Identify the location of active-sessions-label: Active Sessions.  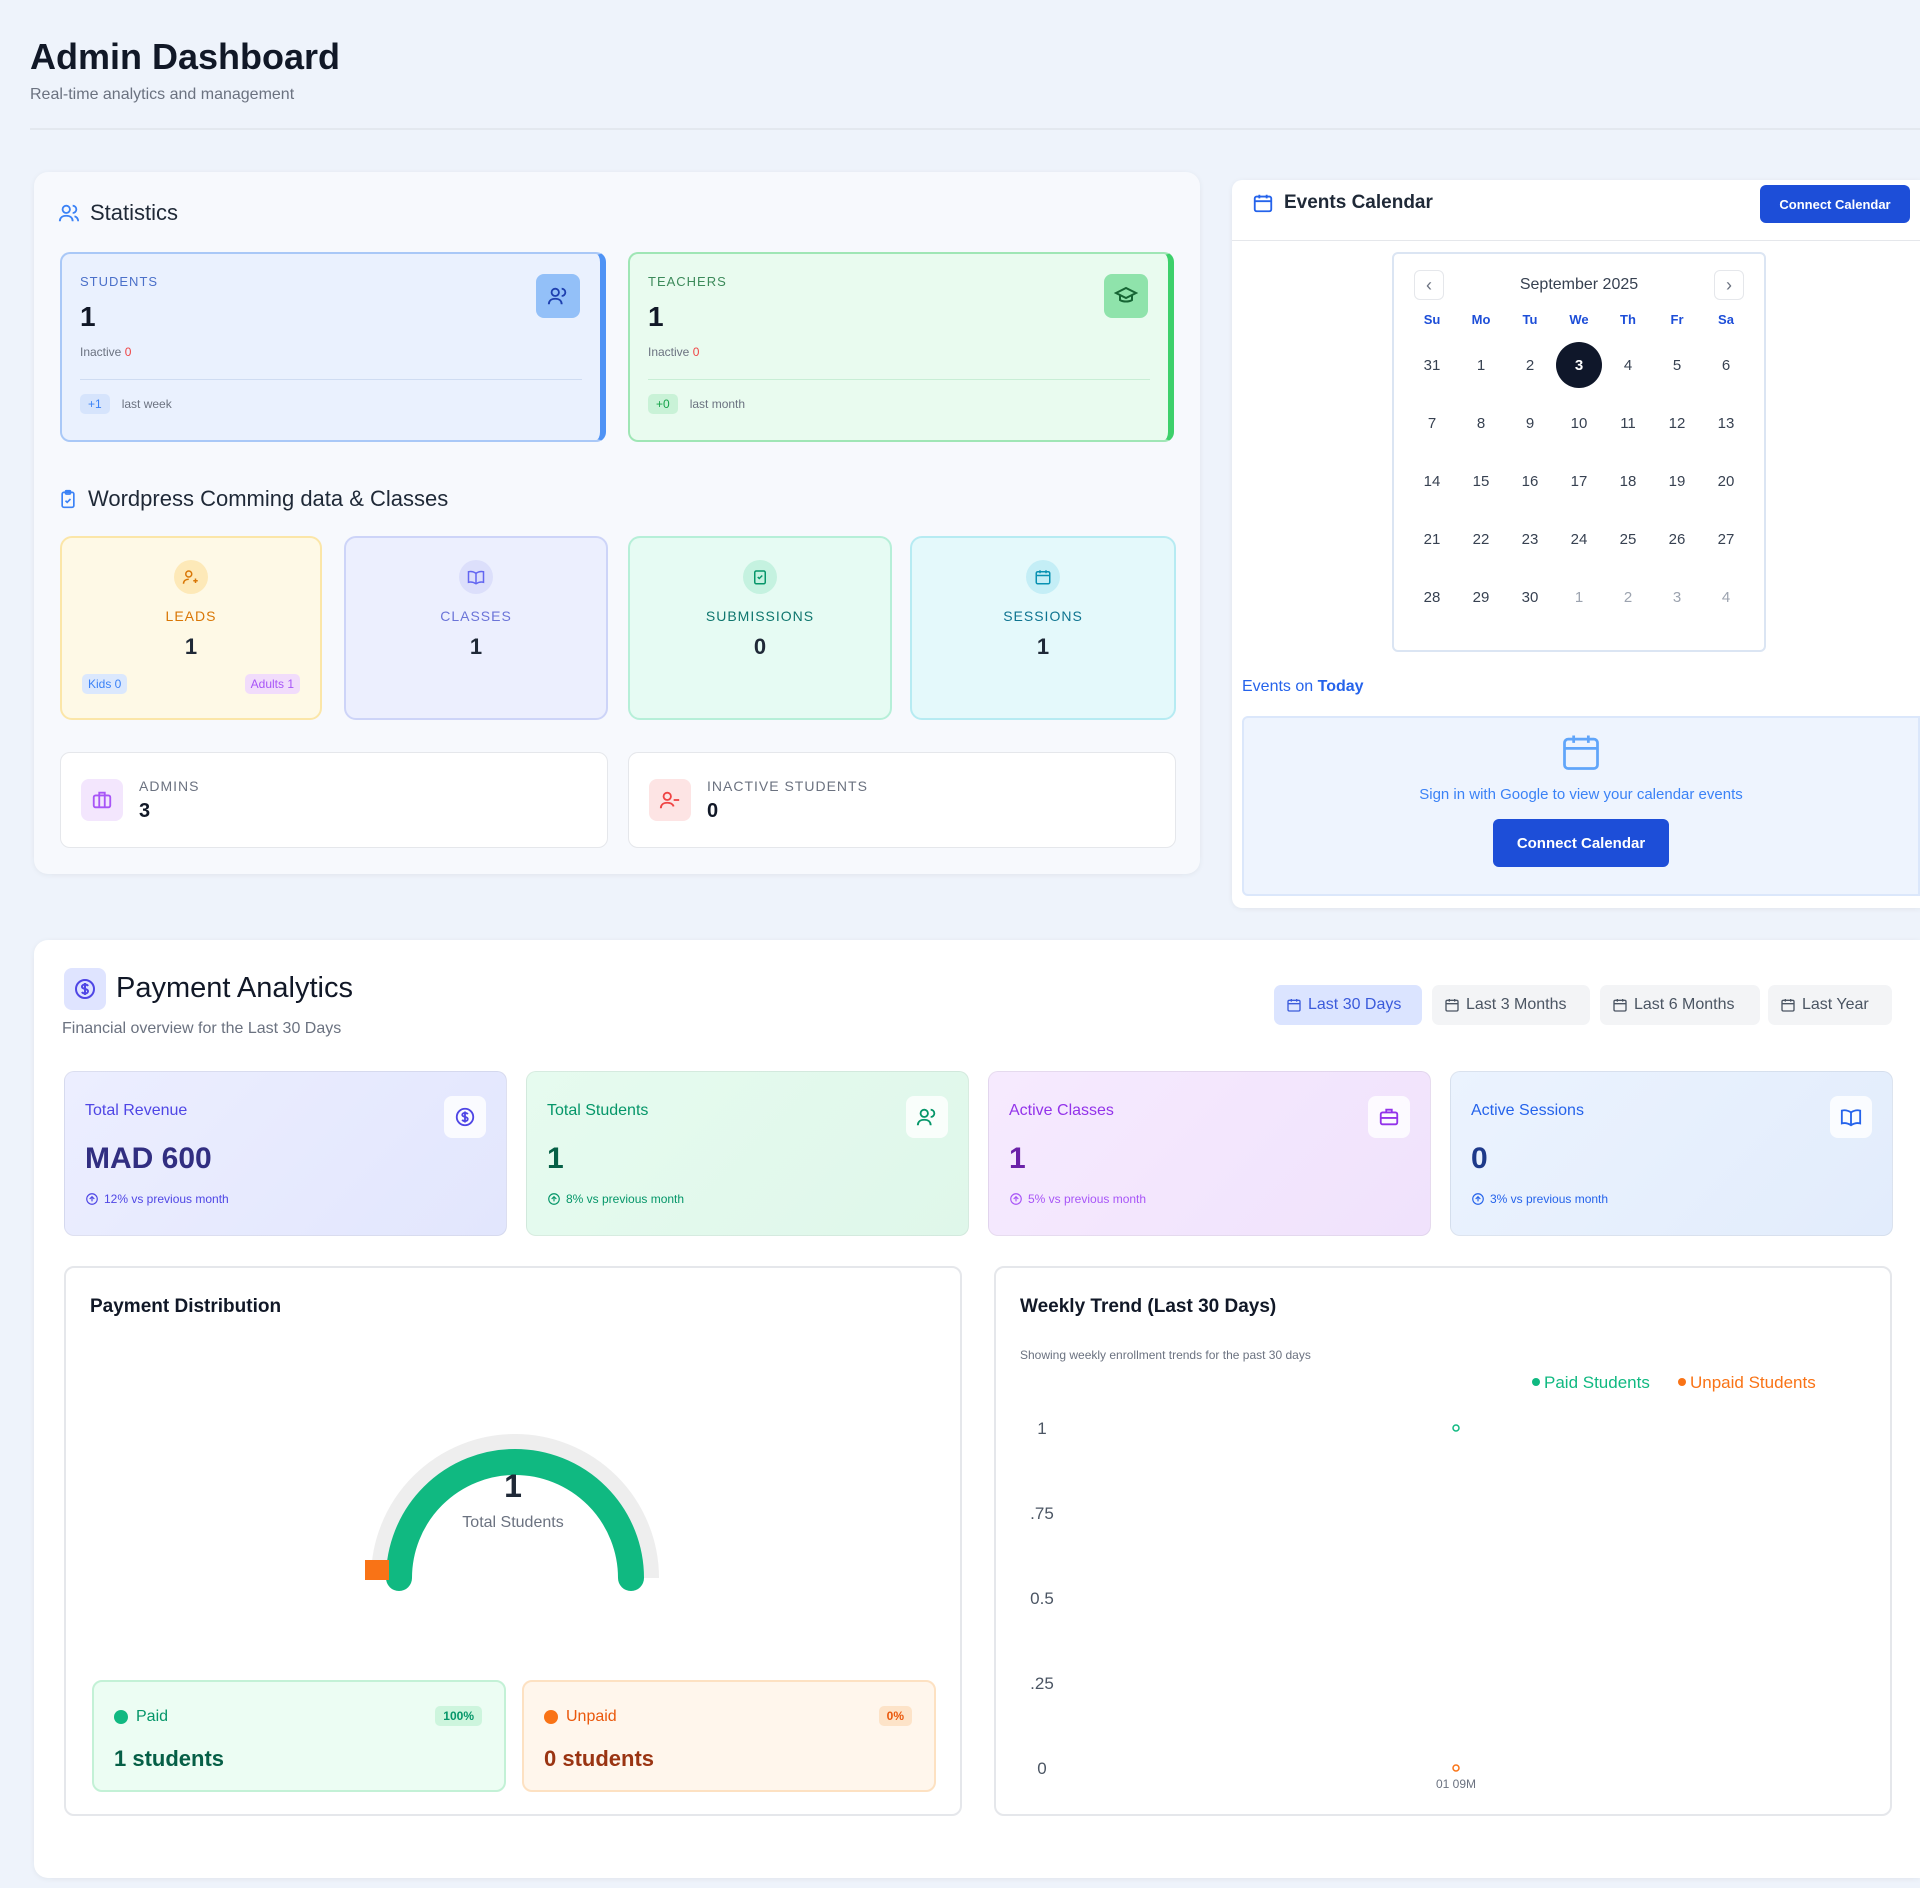
(1527, 1110).